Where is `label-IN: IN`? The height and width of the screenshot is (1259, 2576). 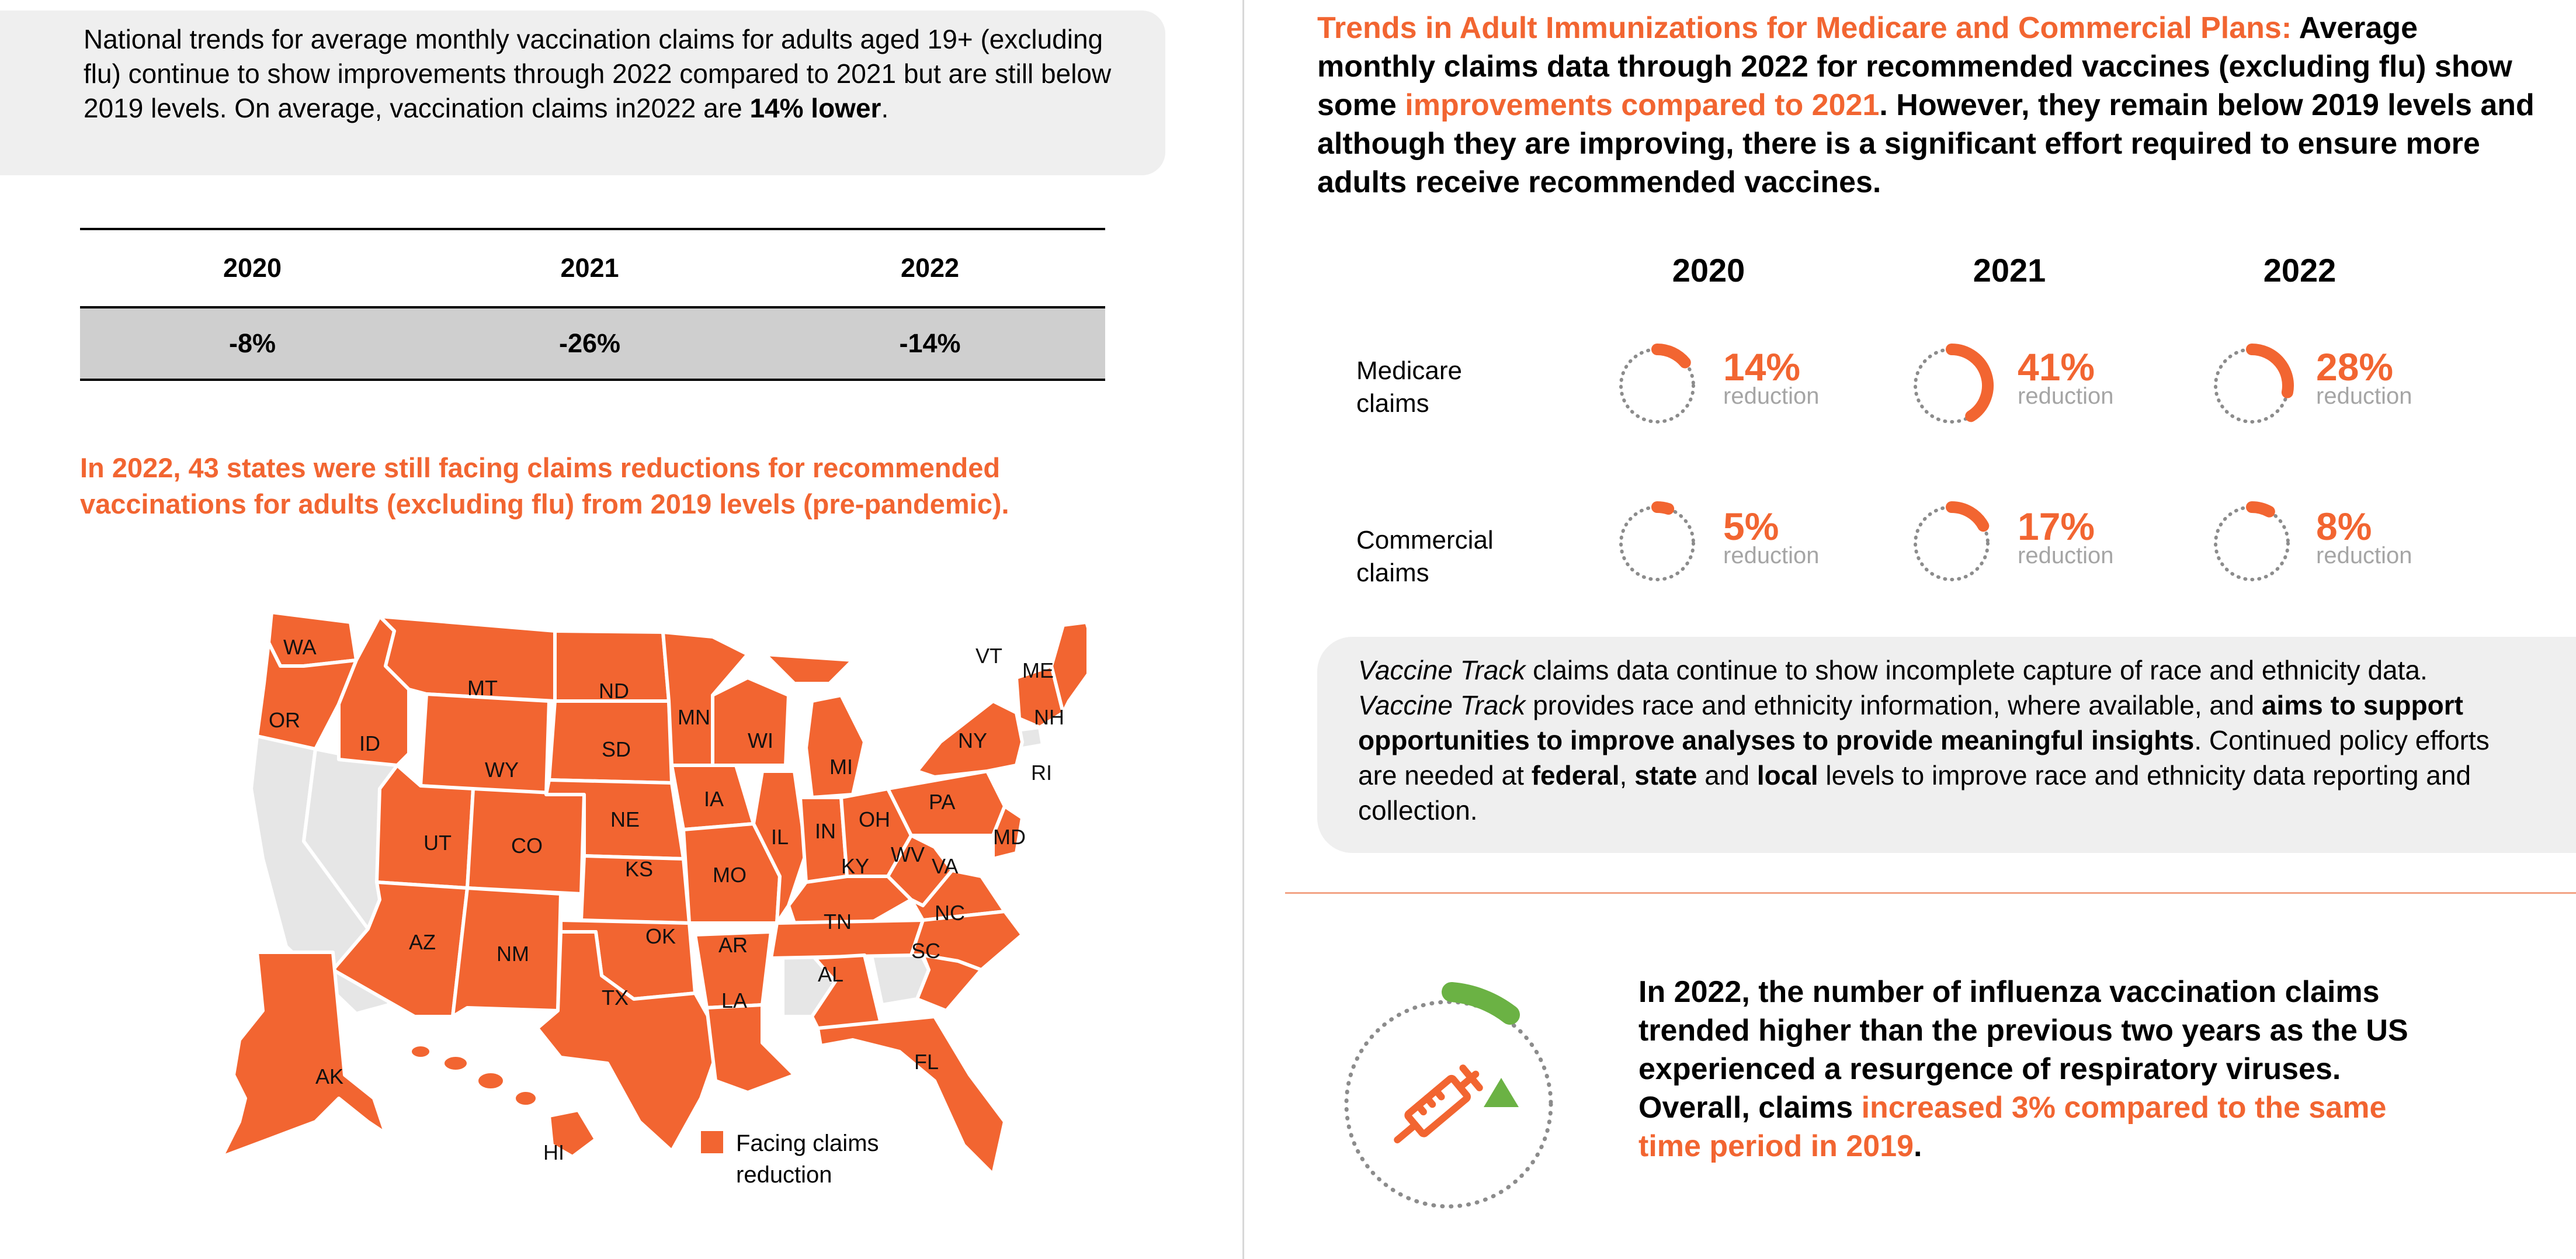
label-IN: IN is located at coordinates (825, 831).